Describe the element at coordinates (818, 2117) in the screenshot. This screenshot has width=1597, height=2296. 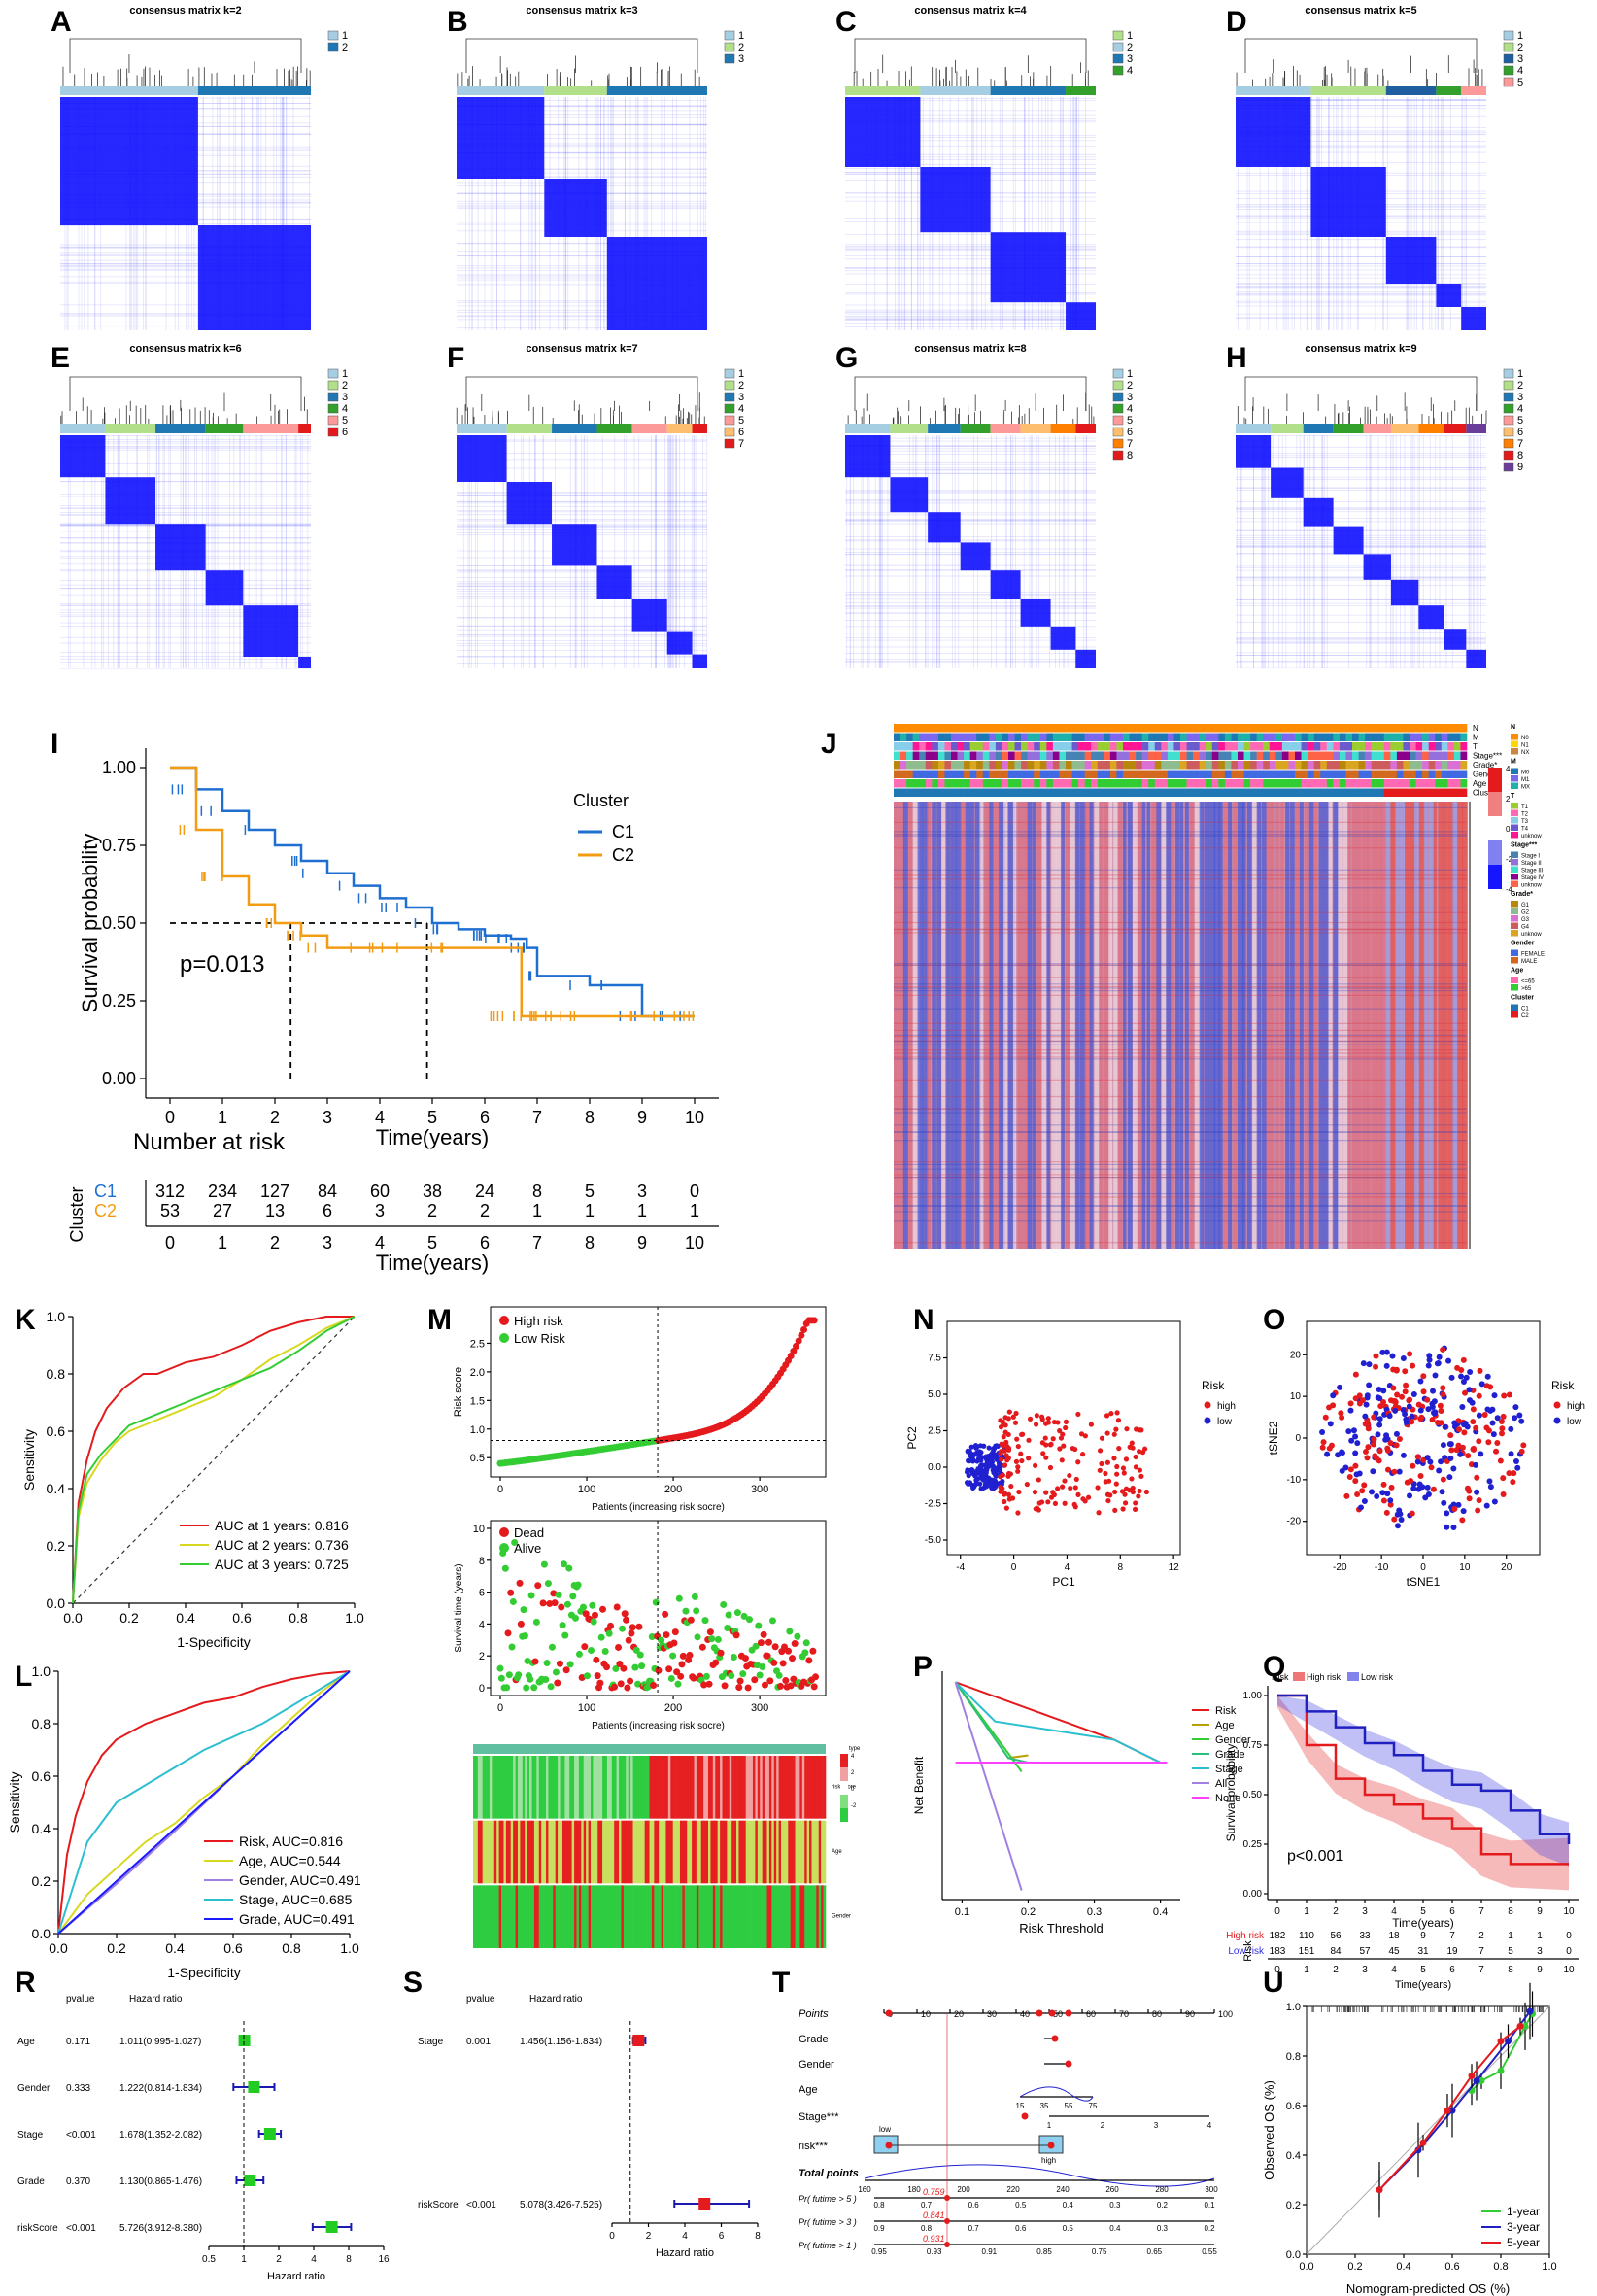
I see `nomogram-row-label: Stage***` at that location.